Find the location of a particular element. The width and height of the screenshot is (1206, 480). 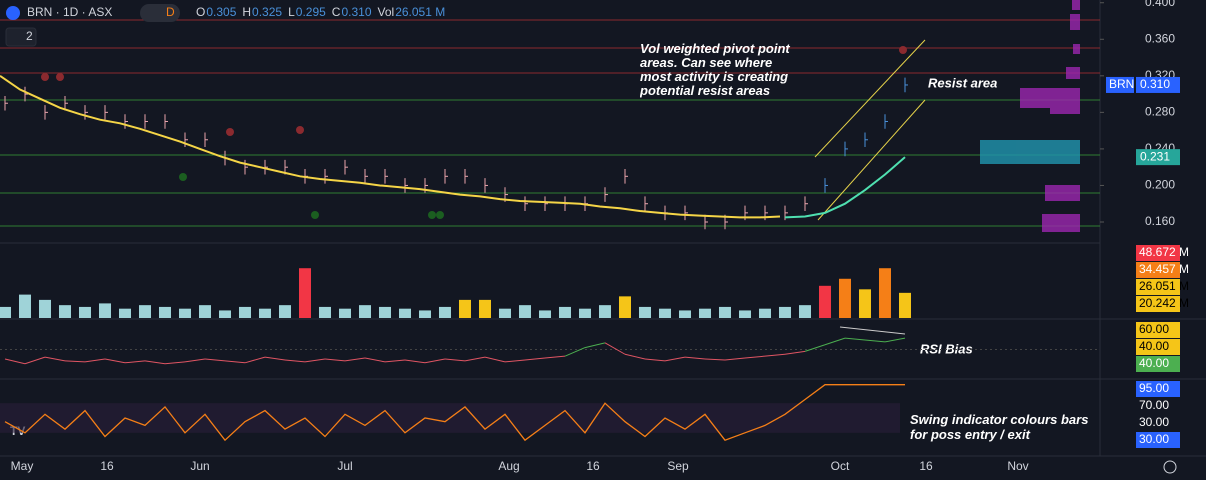

ohlc-value: 0.310 is located at coordinates (356, 12).